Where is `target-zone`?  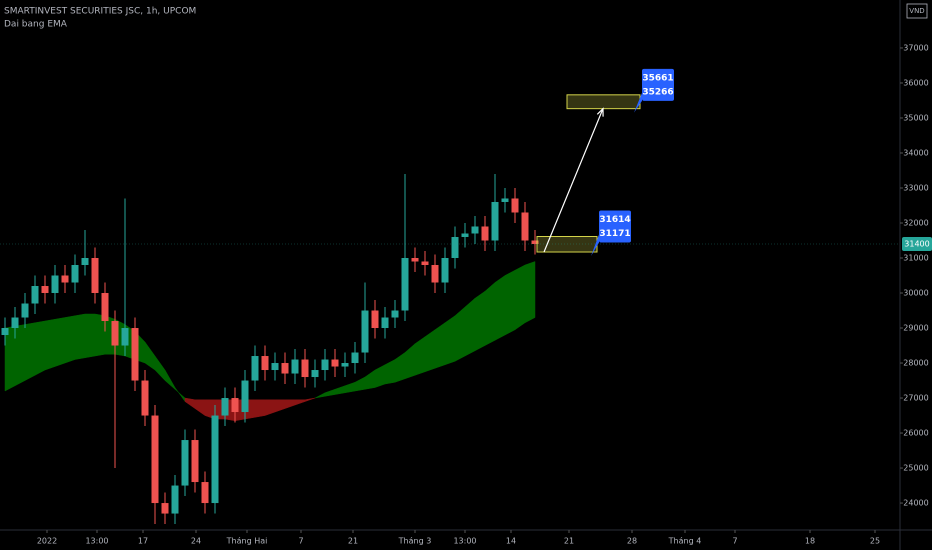 target-zone is located at coordinates (603, 102).